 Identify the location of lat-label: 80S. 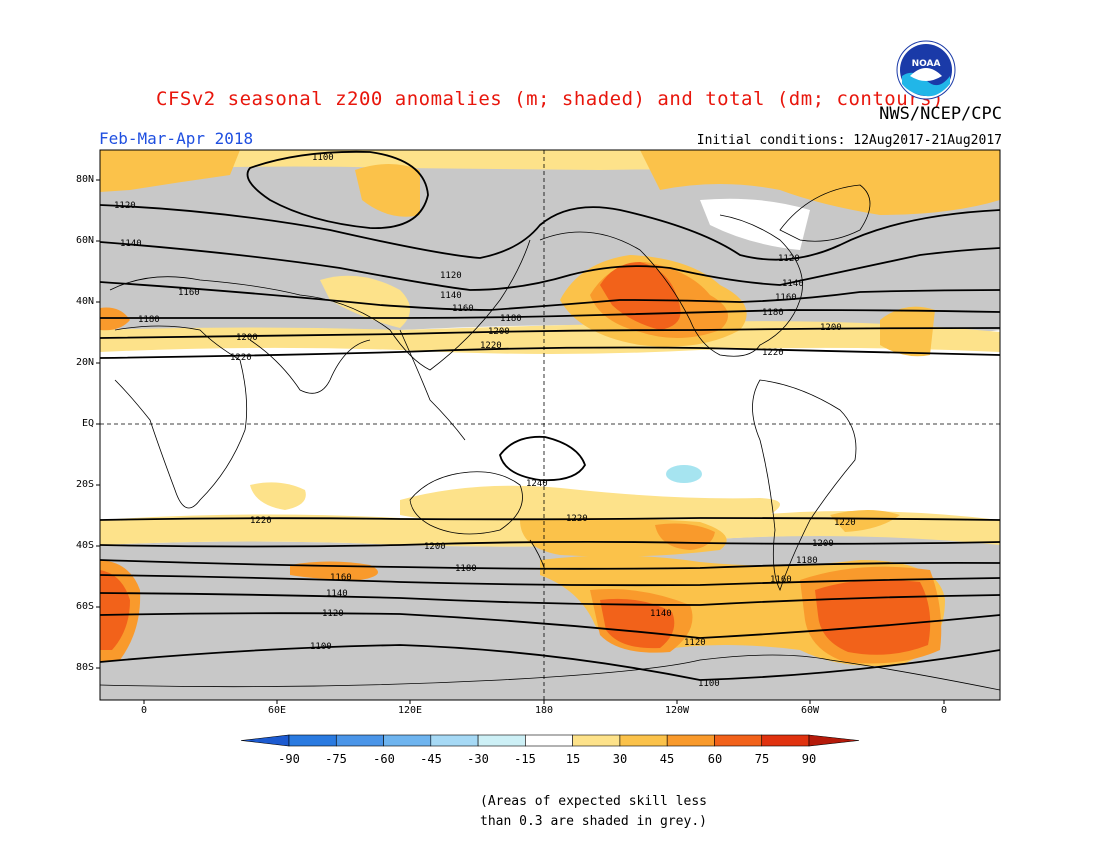
(84, 667).